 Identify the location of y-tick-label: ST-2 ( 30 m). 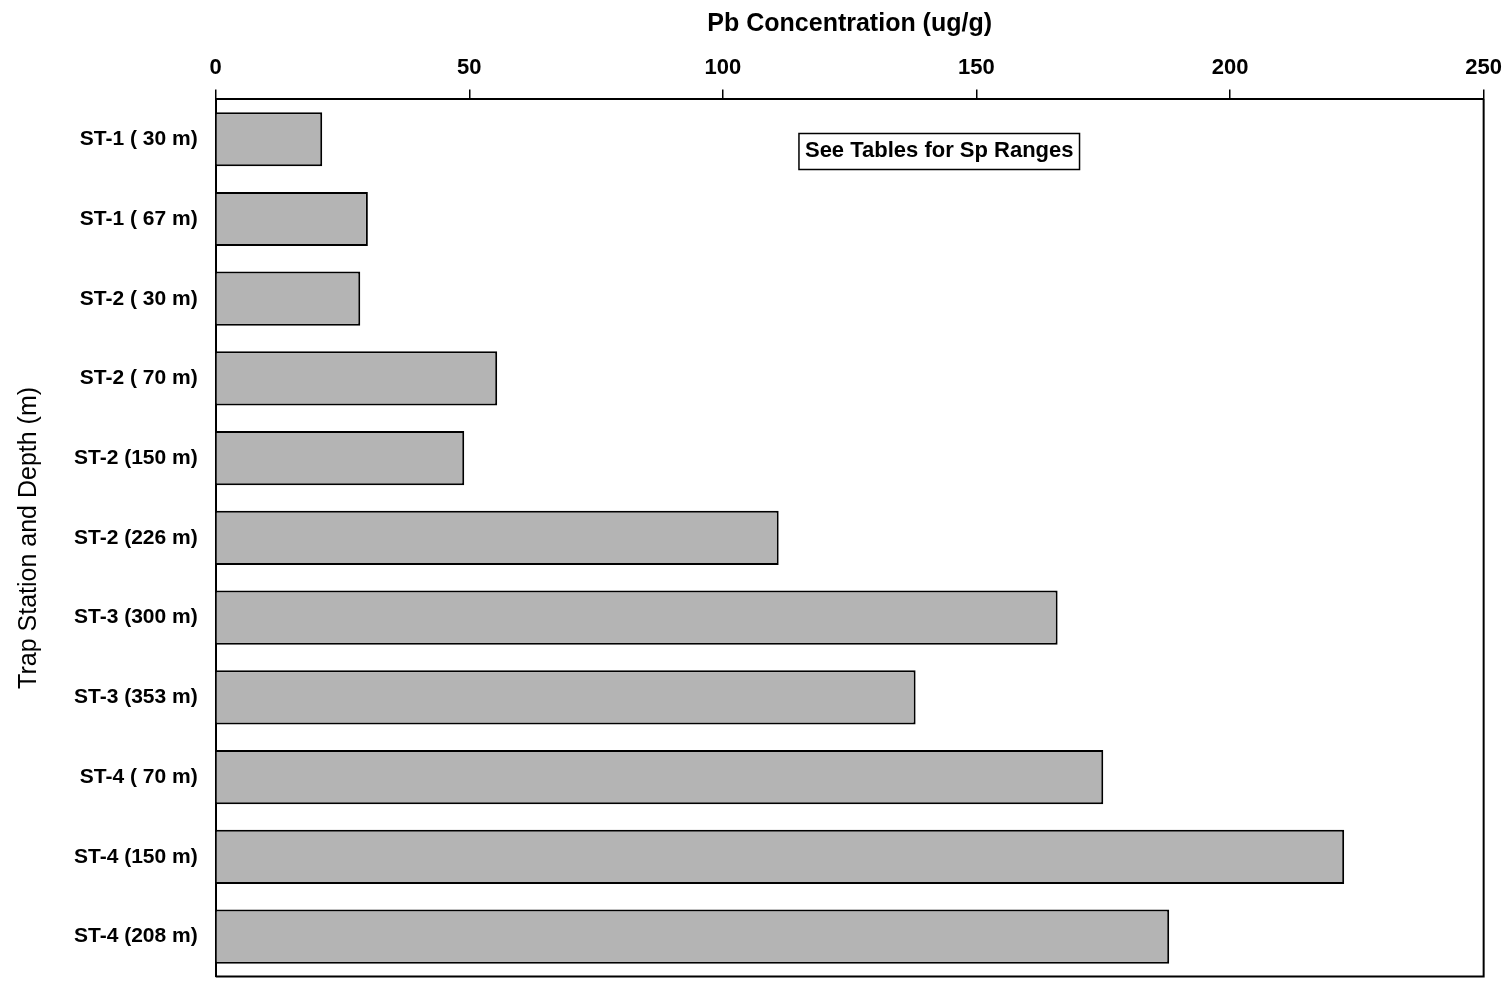
(138, 297).